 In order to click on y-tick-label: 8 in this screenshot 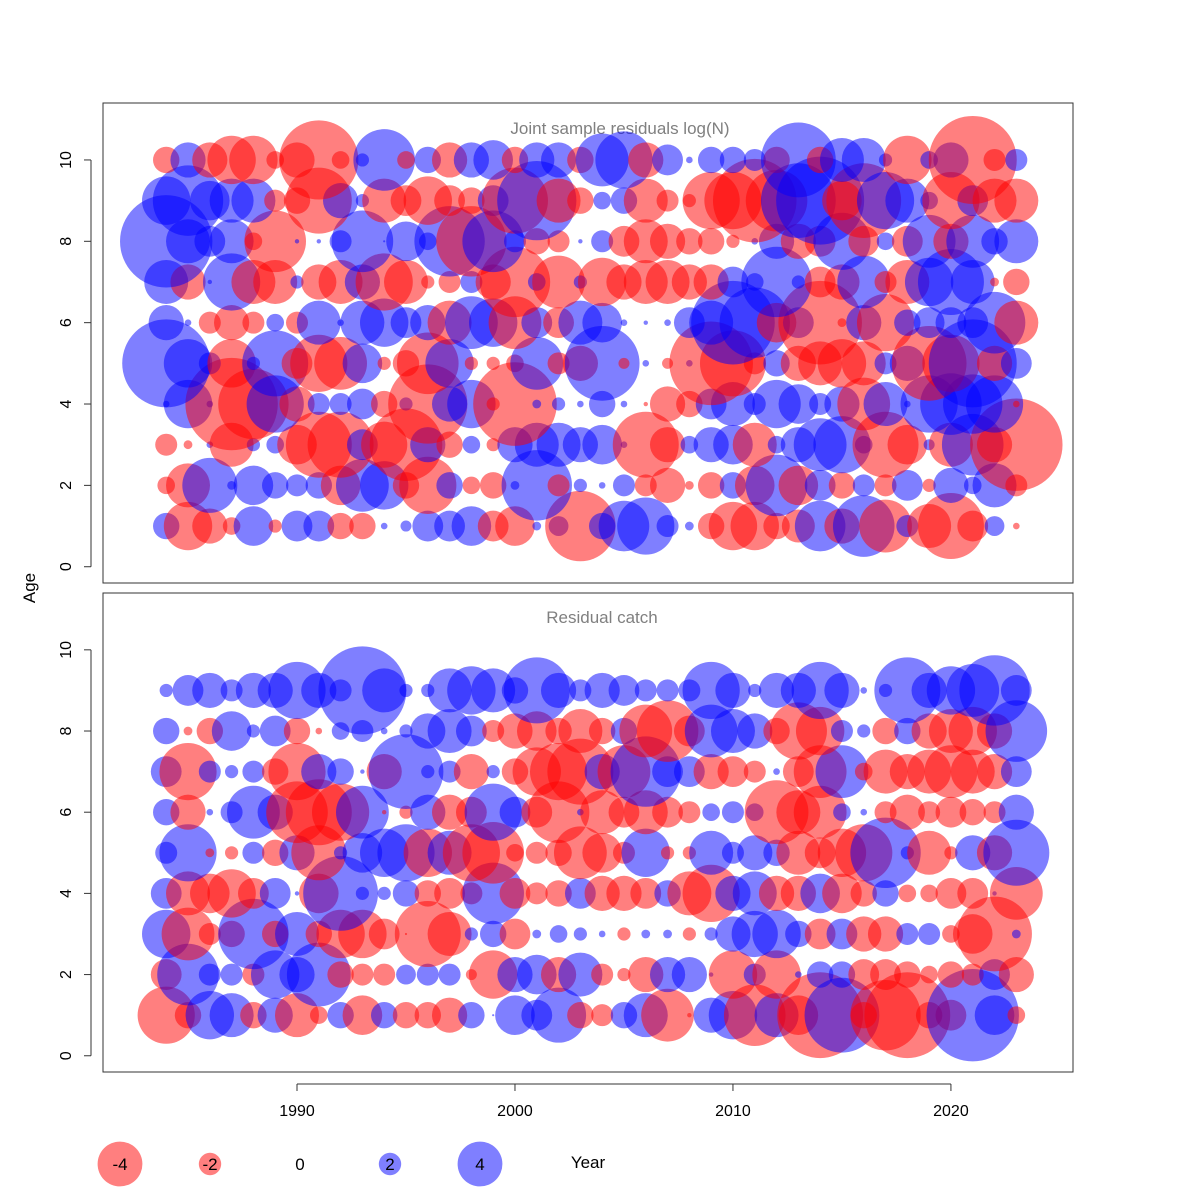, I will do `click(66, 730)`.